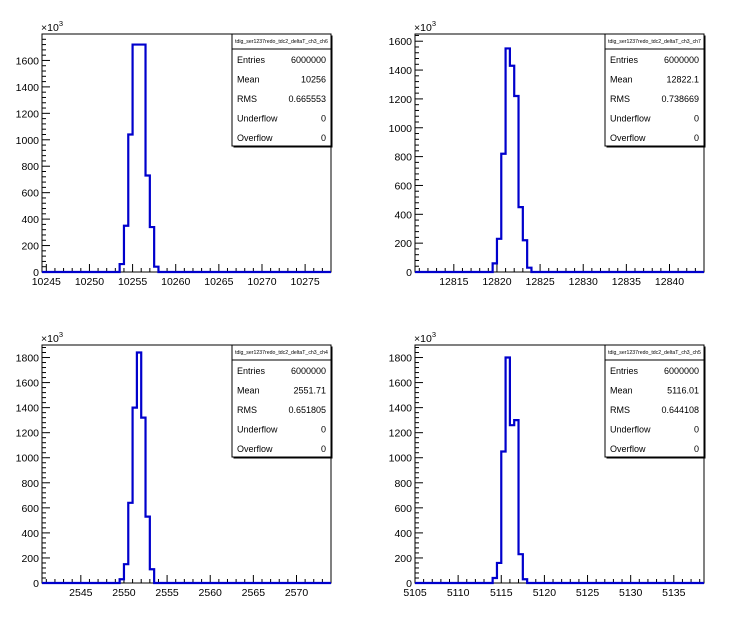  I want to click on x-tick-label: 10245, so click(46, 282).